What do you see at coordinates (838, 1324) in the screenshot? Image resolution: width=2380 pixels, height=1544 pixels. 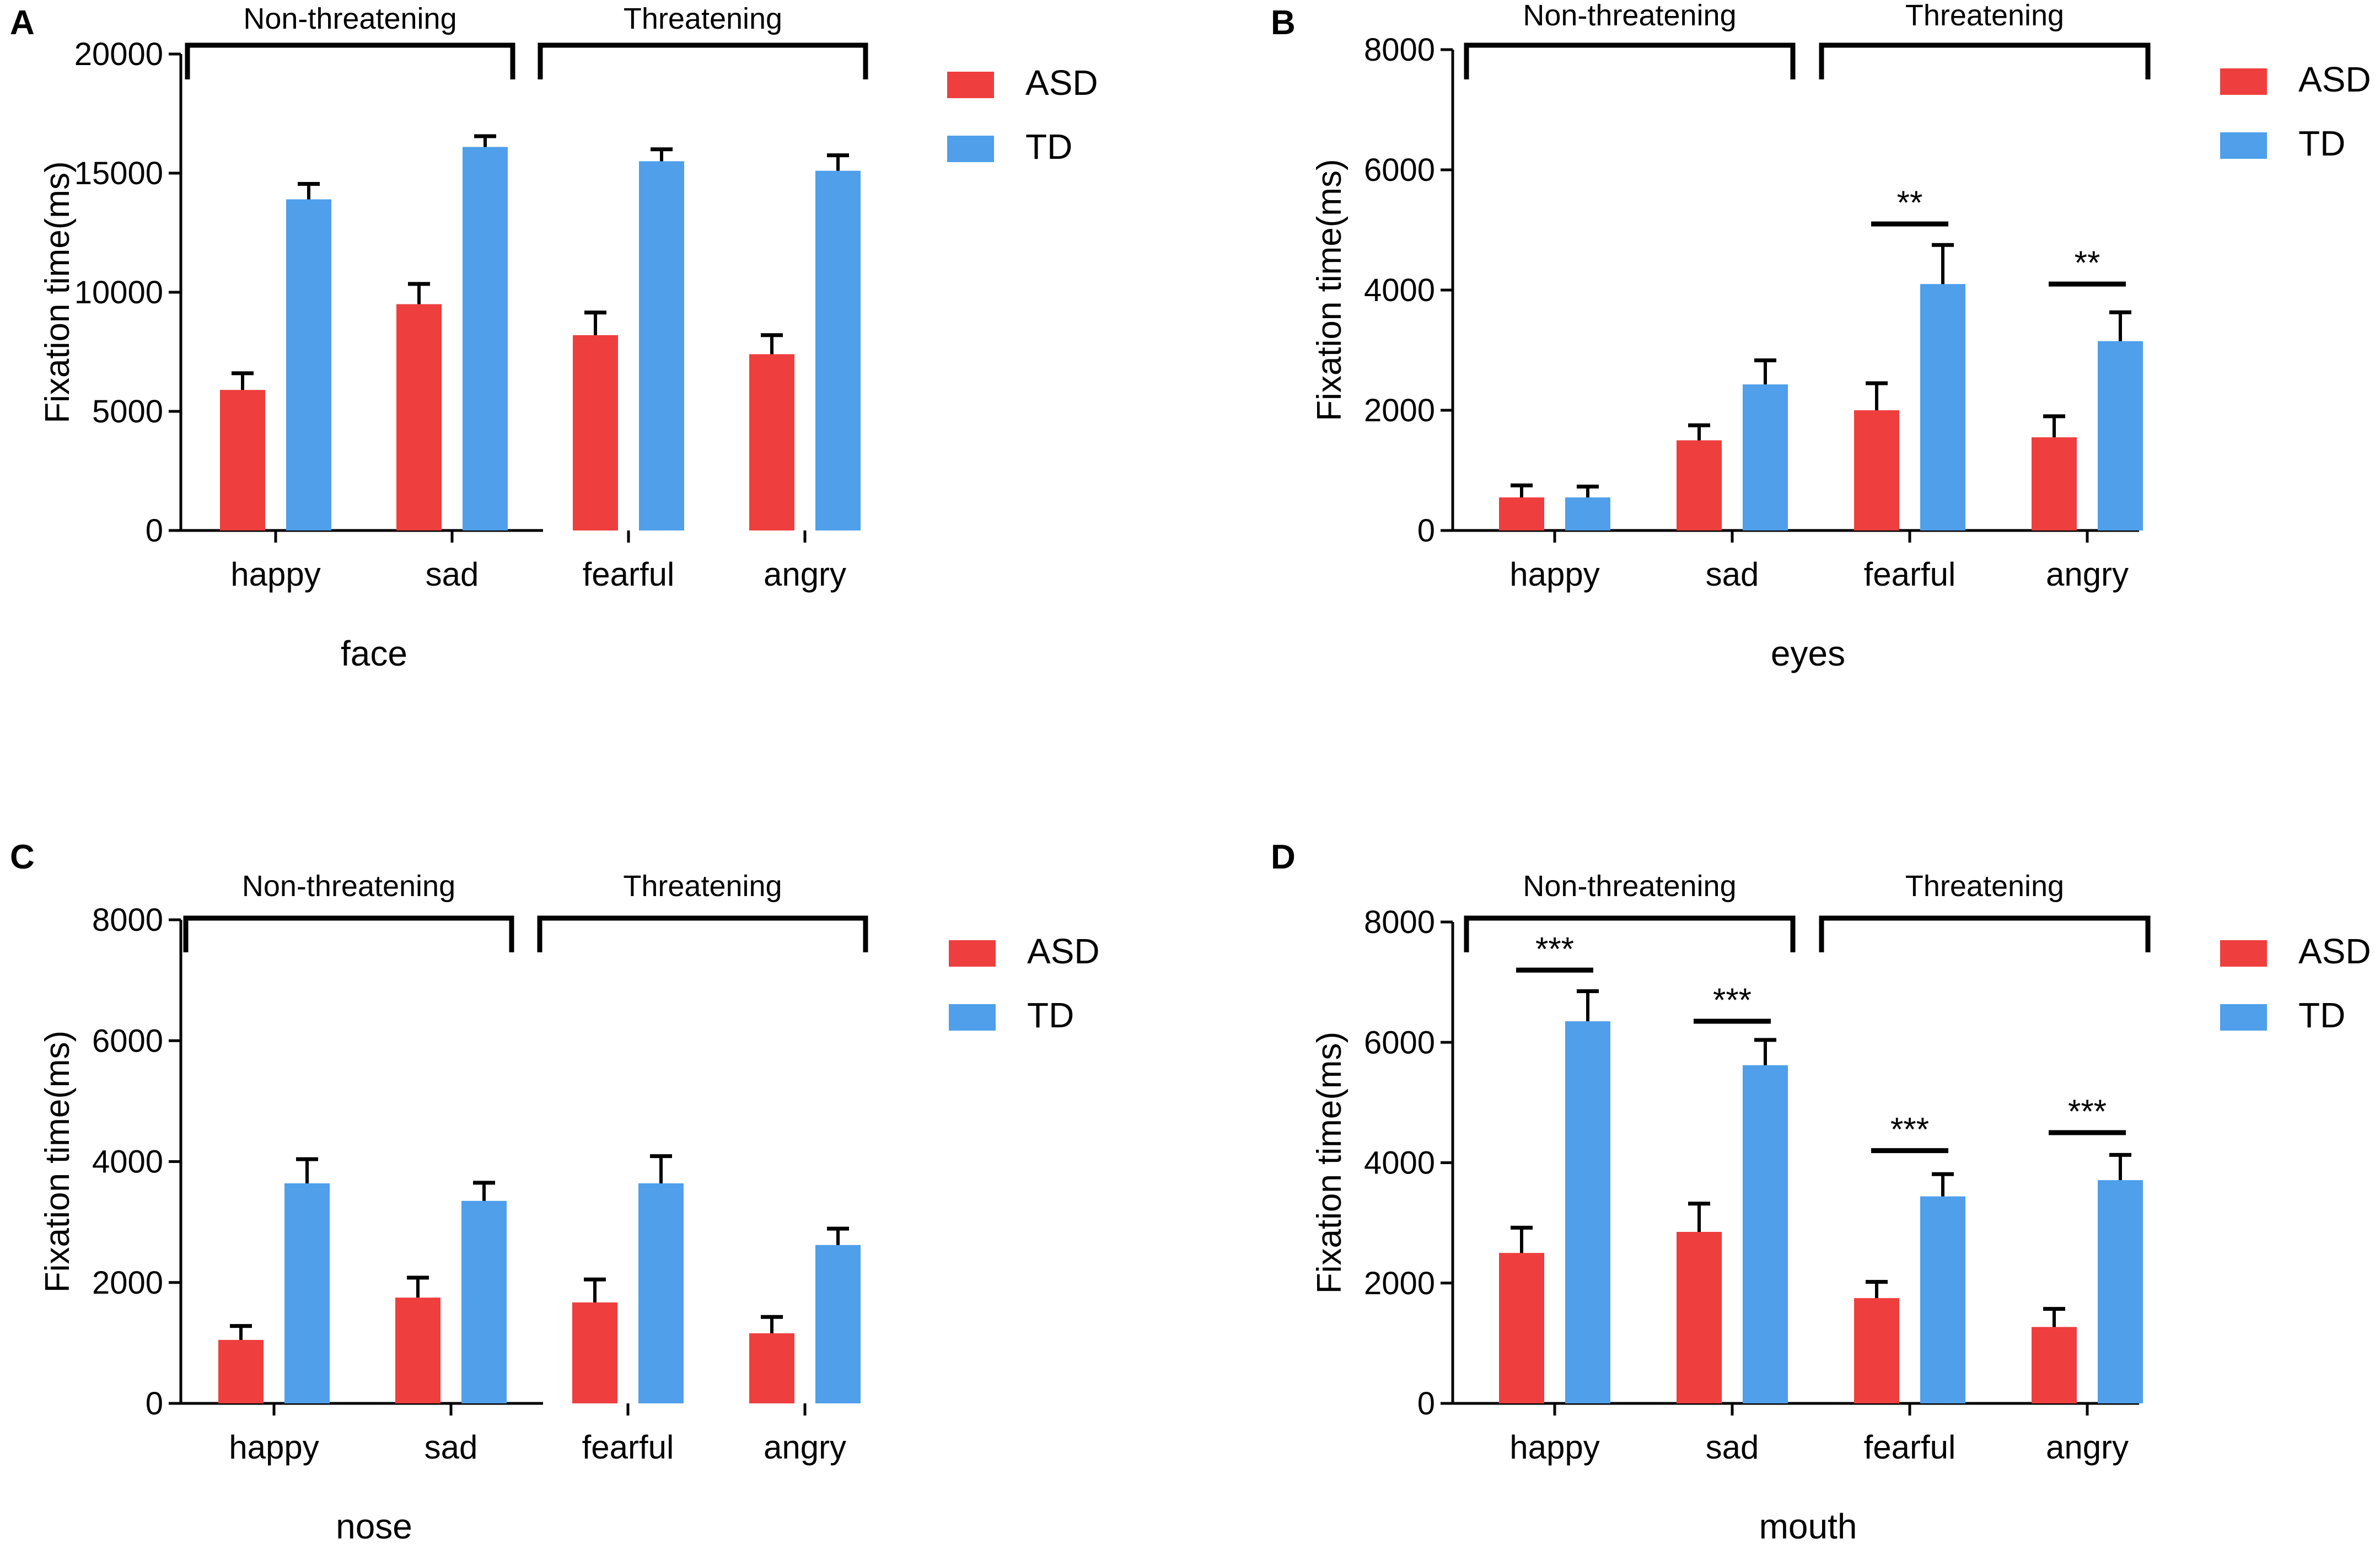 I see `panel-c-bar-td-angry` at bounding box center [838, 1324].